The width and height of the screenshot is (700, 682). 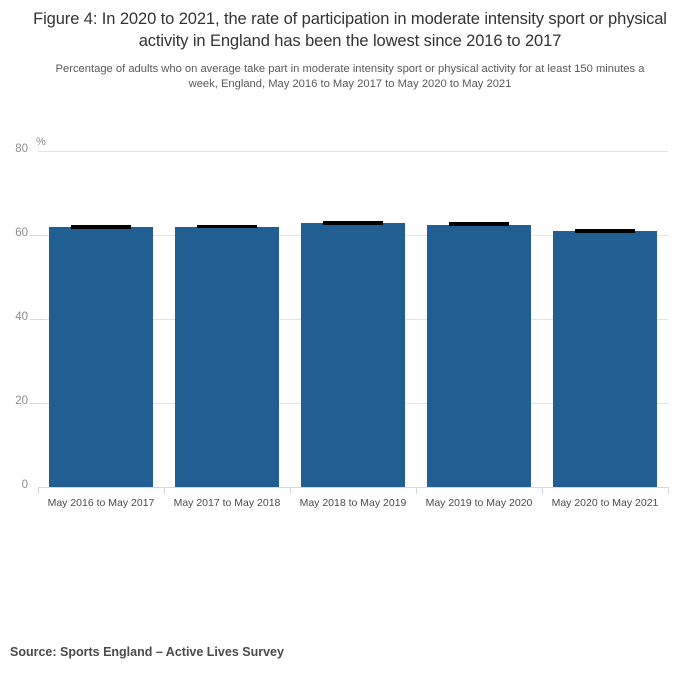 What do you see at coordinates (353, 151) in the screenshot?
I see `gridline` at bounding box center [353, 151].